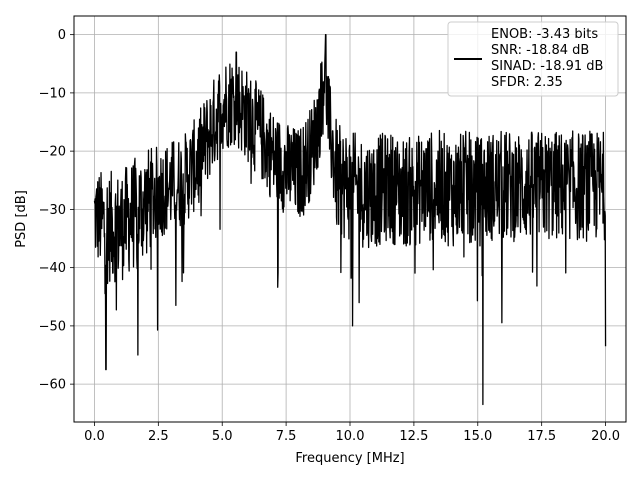 This screenshot has width=640, height=480. I want to click on y-tick-label: −60, so click(52, 385).